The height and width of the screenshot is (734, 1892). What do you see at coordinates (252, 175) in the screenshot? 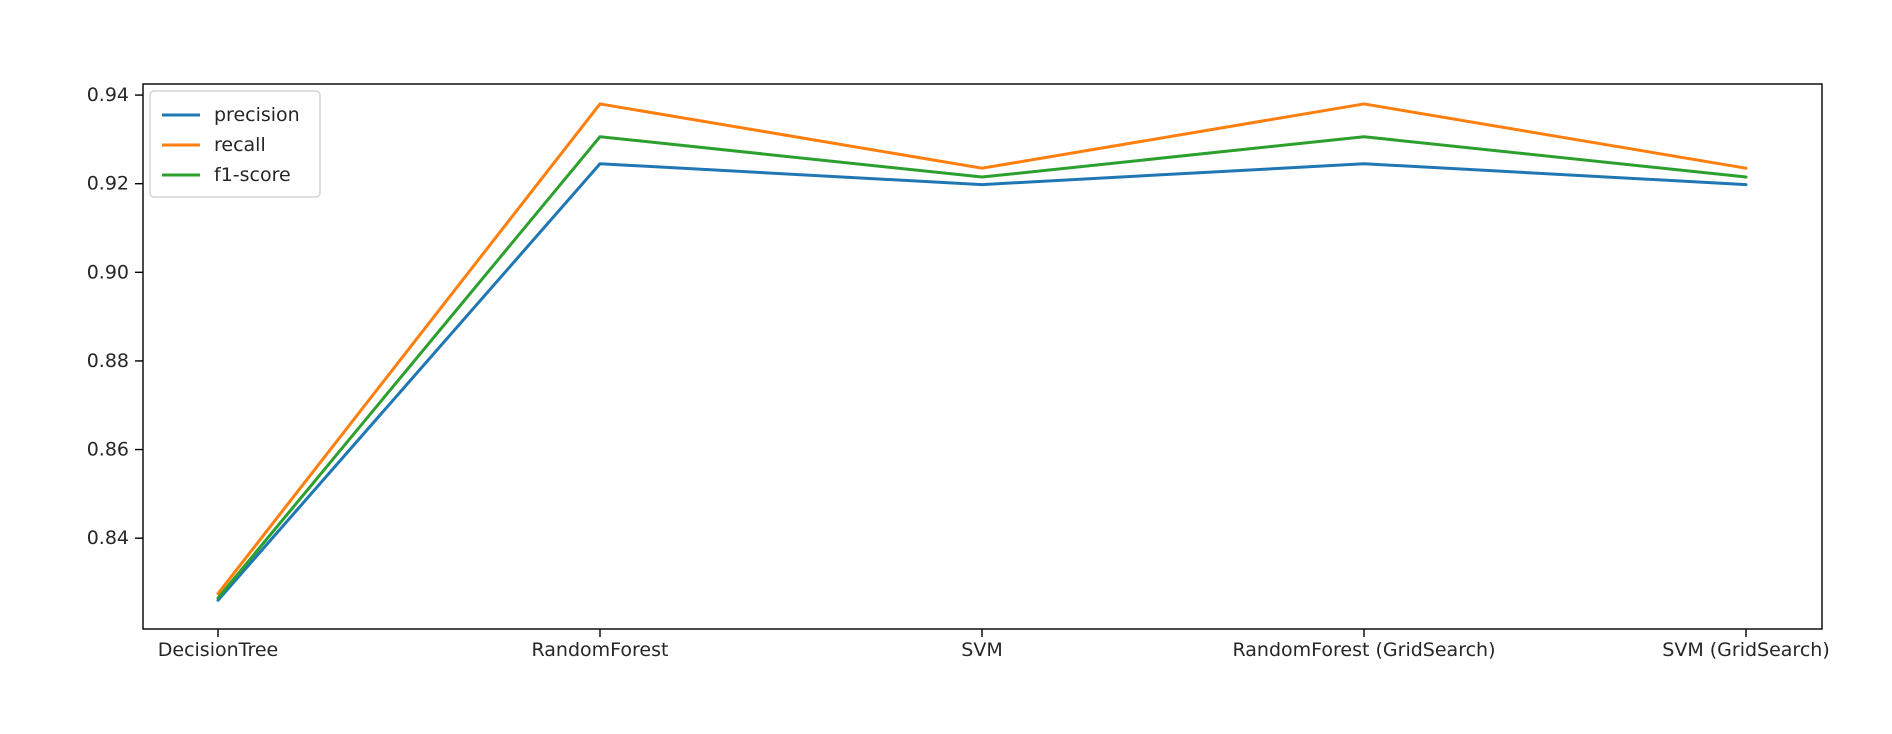
I see `legend-label-f1-score: f1-score` at bounding box center [252, 175].